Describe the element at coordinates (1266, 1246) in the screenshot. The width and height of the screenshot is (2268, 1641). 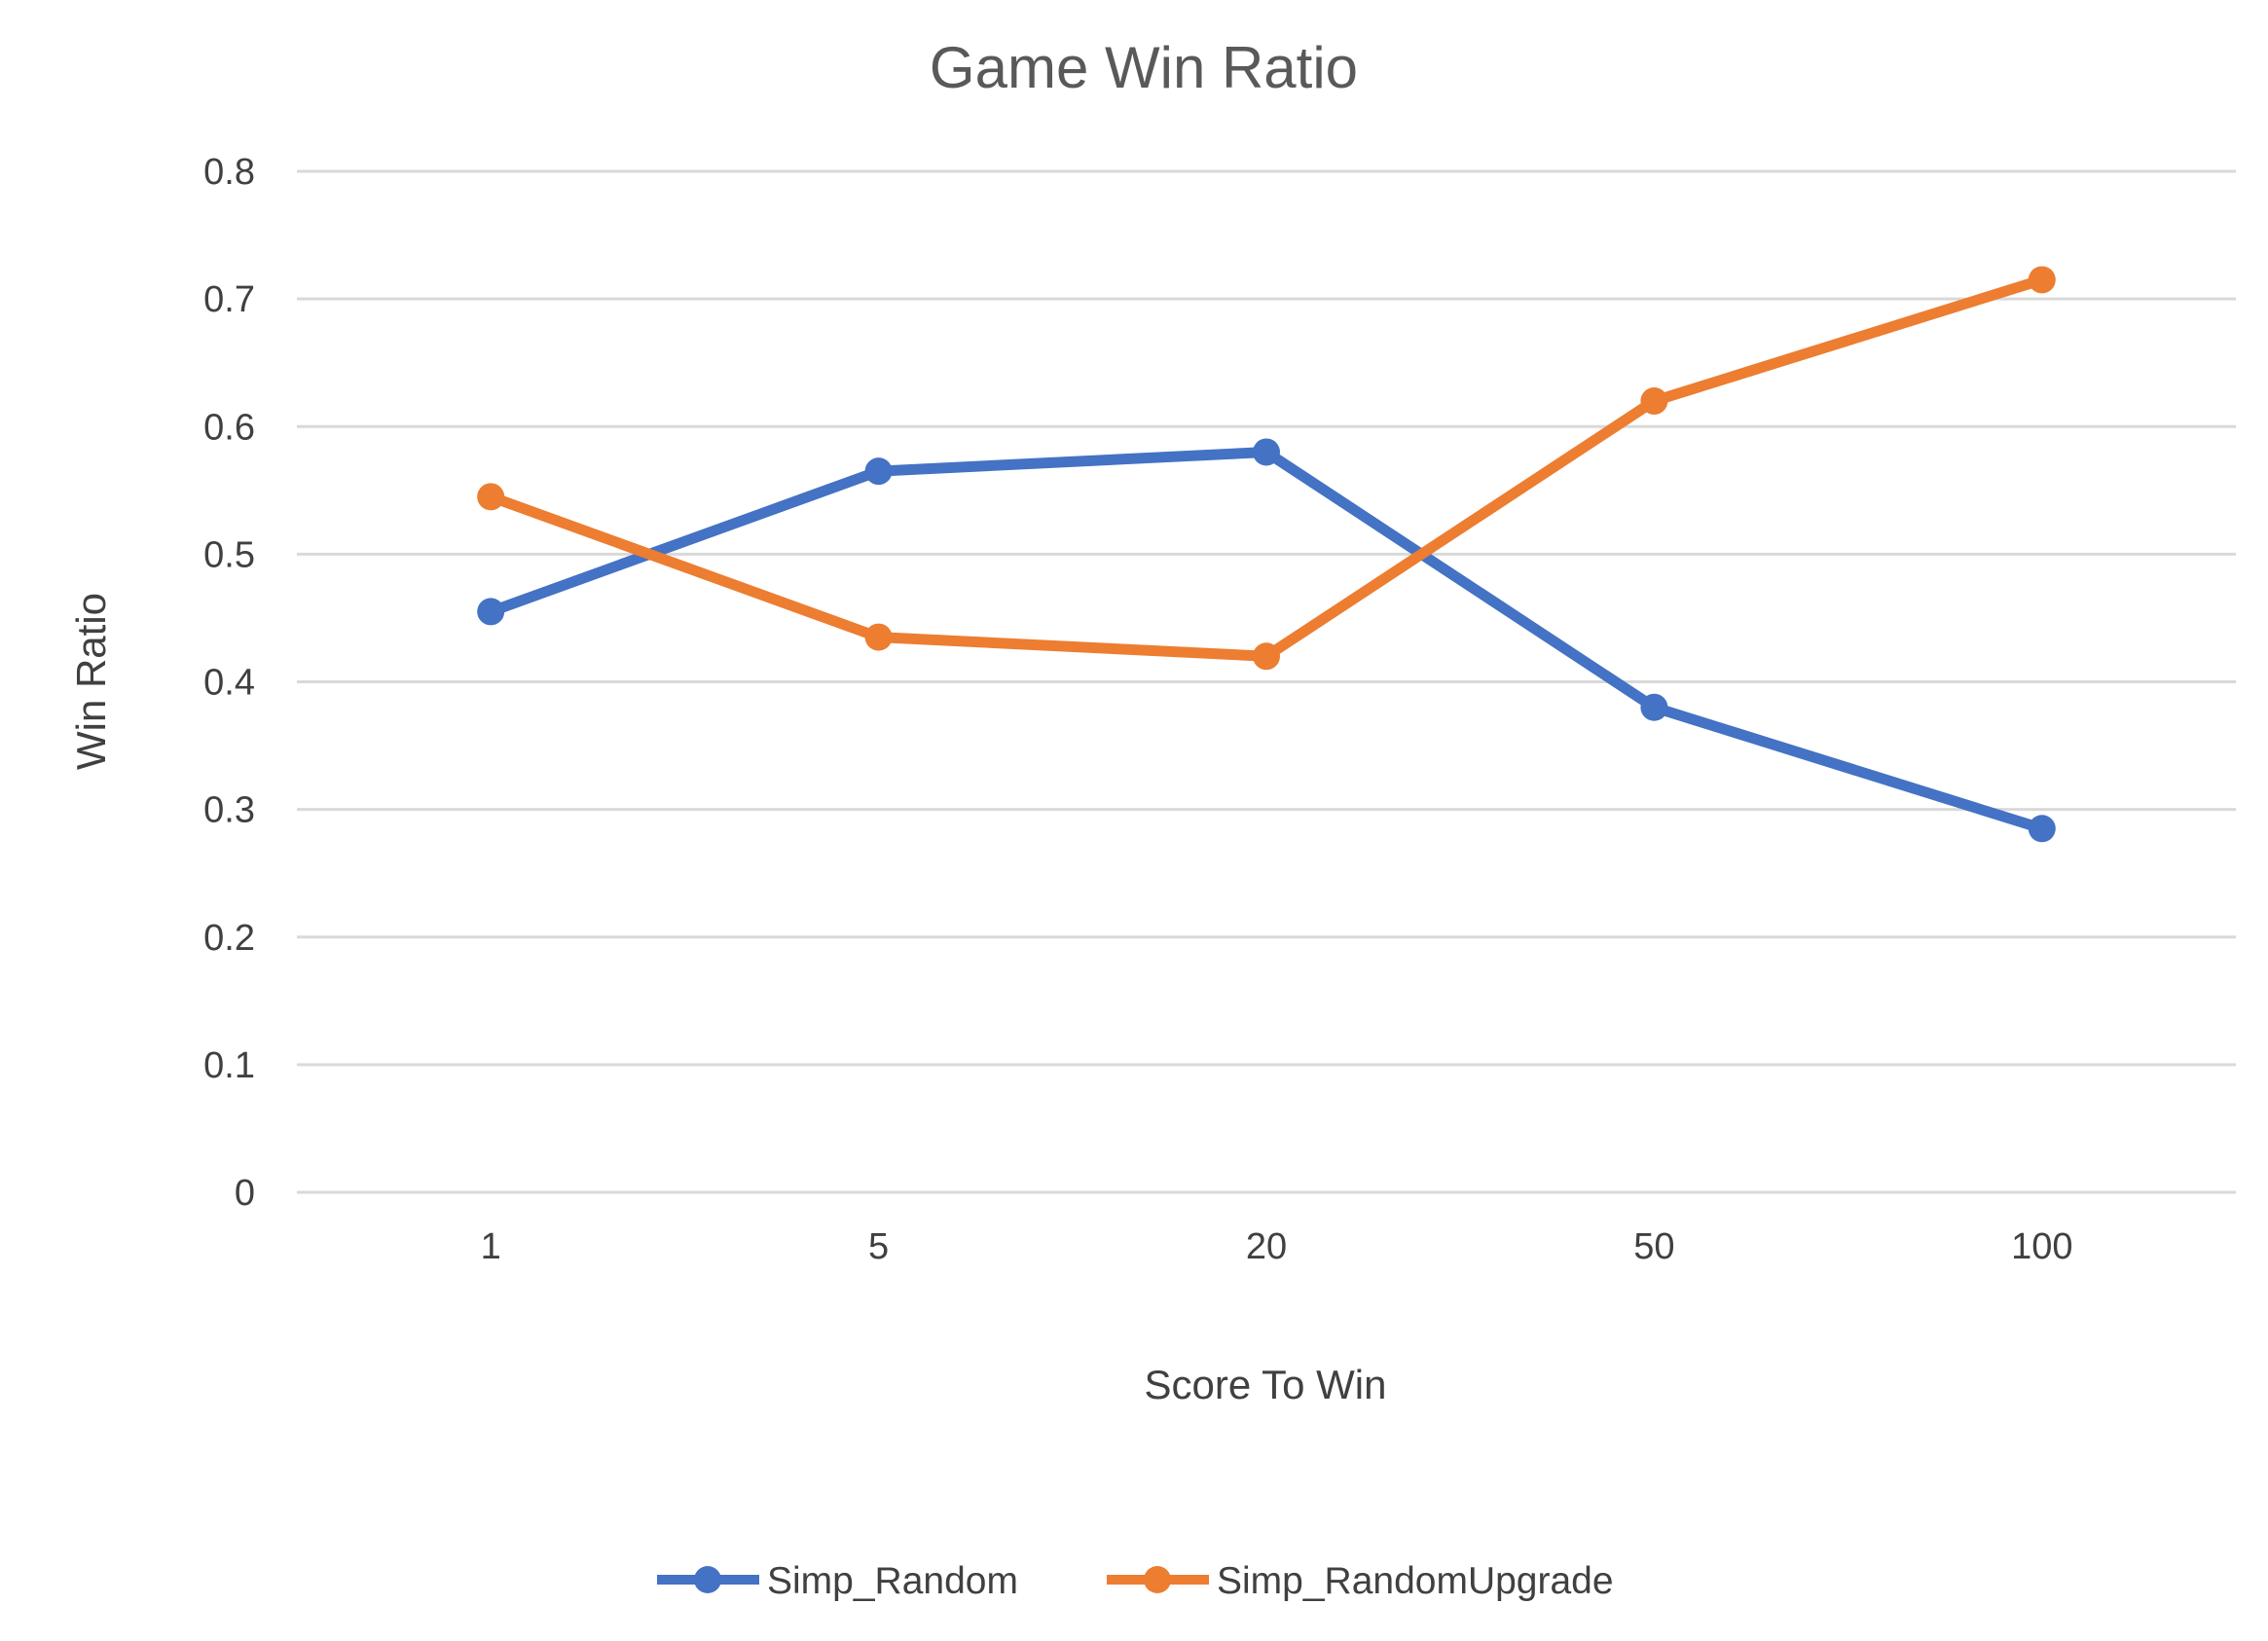
I see `x-tick-label: 20` at that location.